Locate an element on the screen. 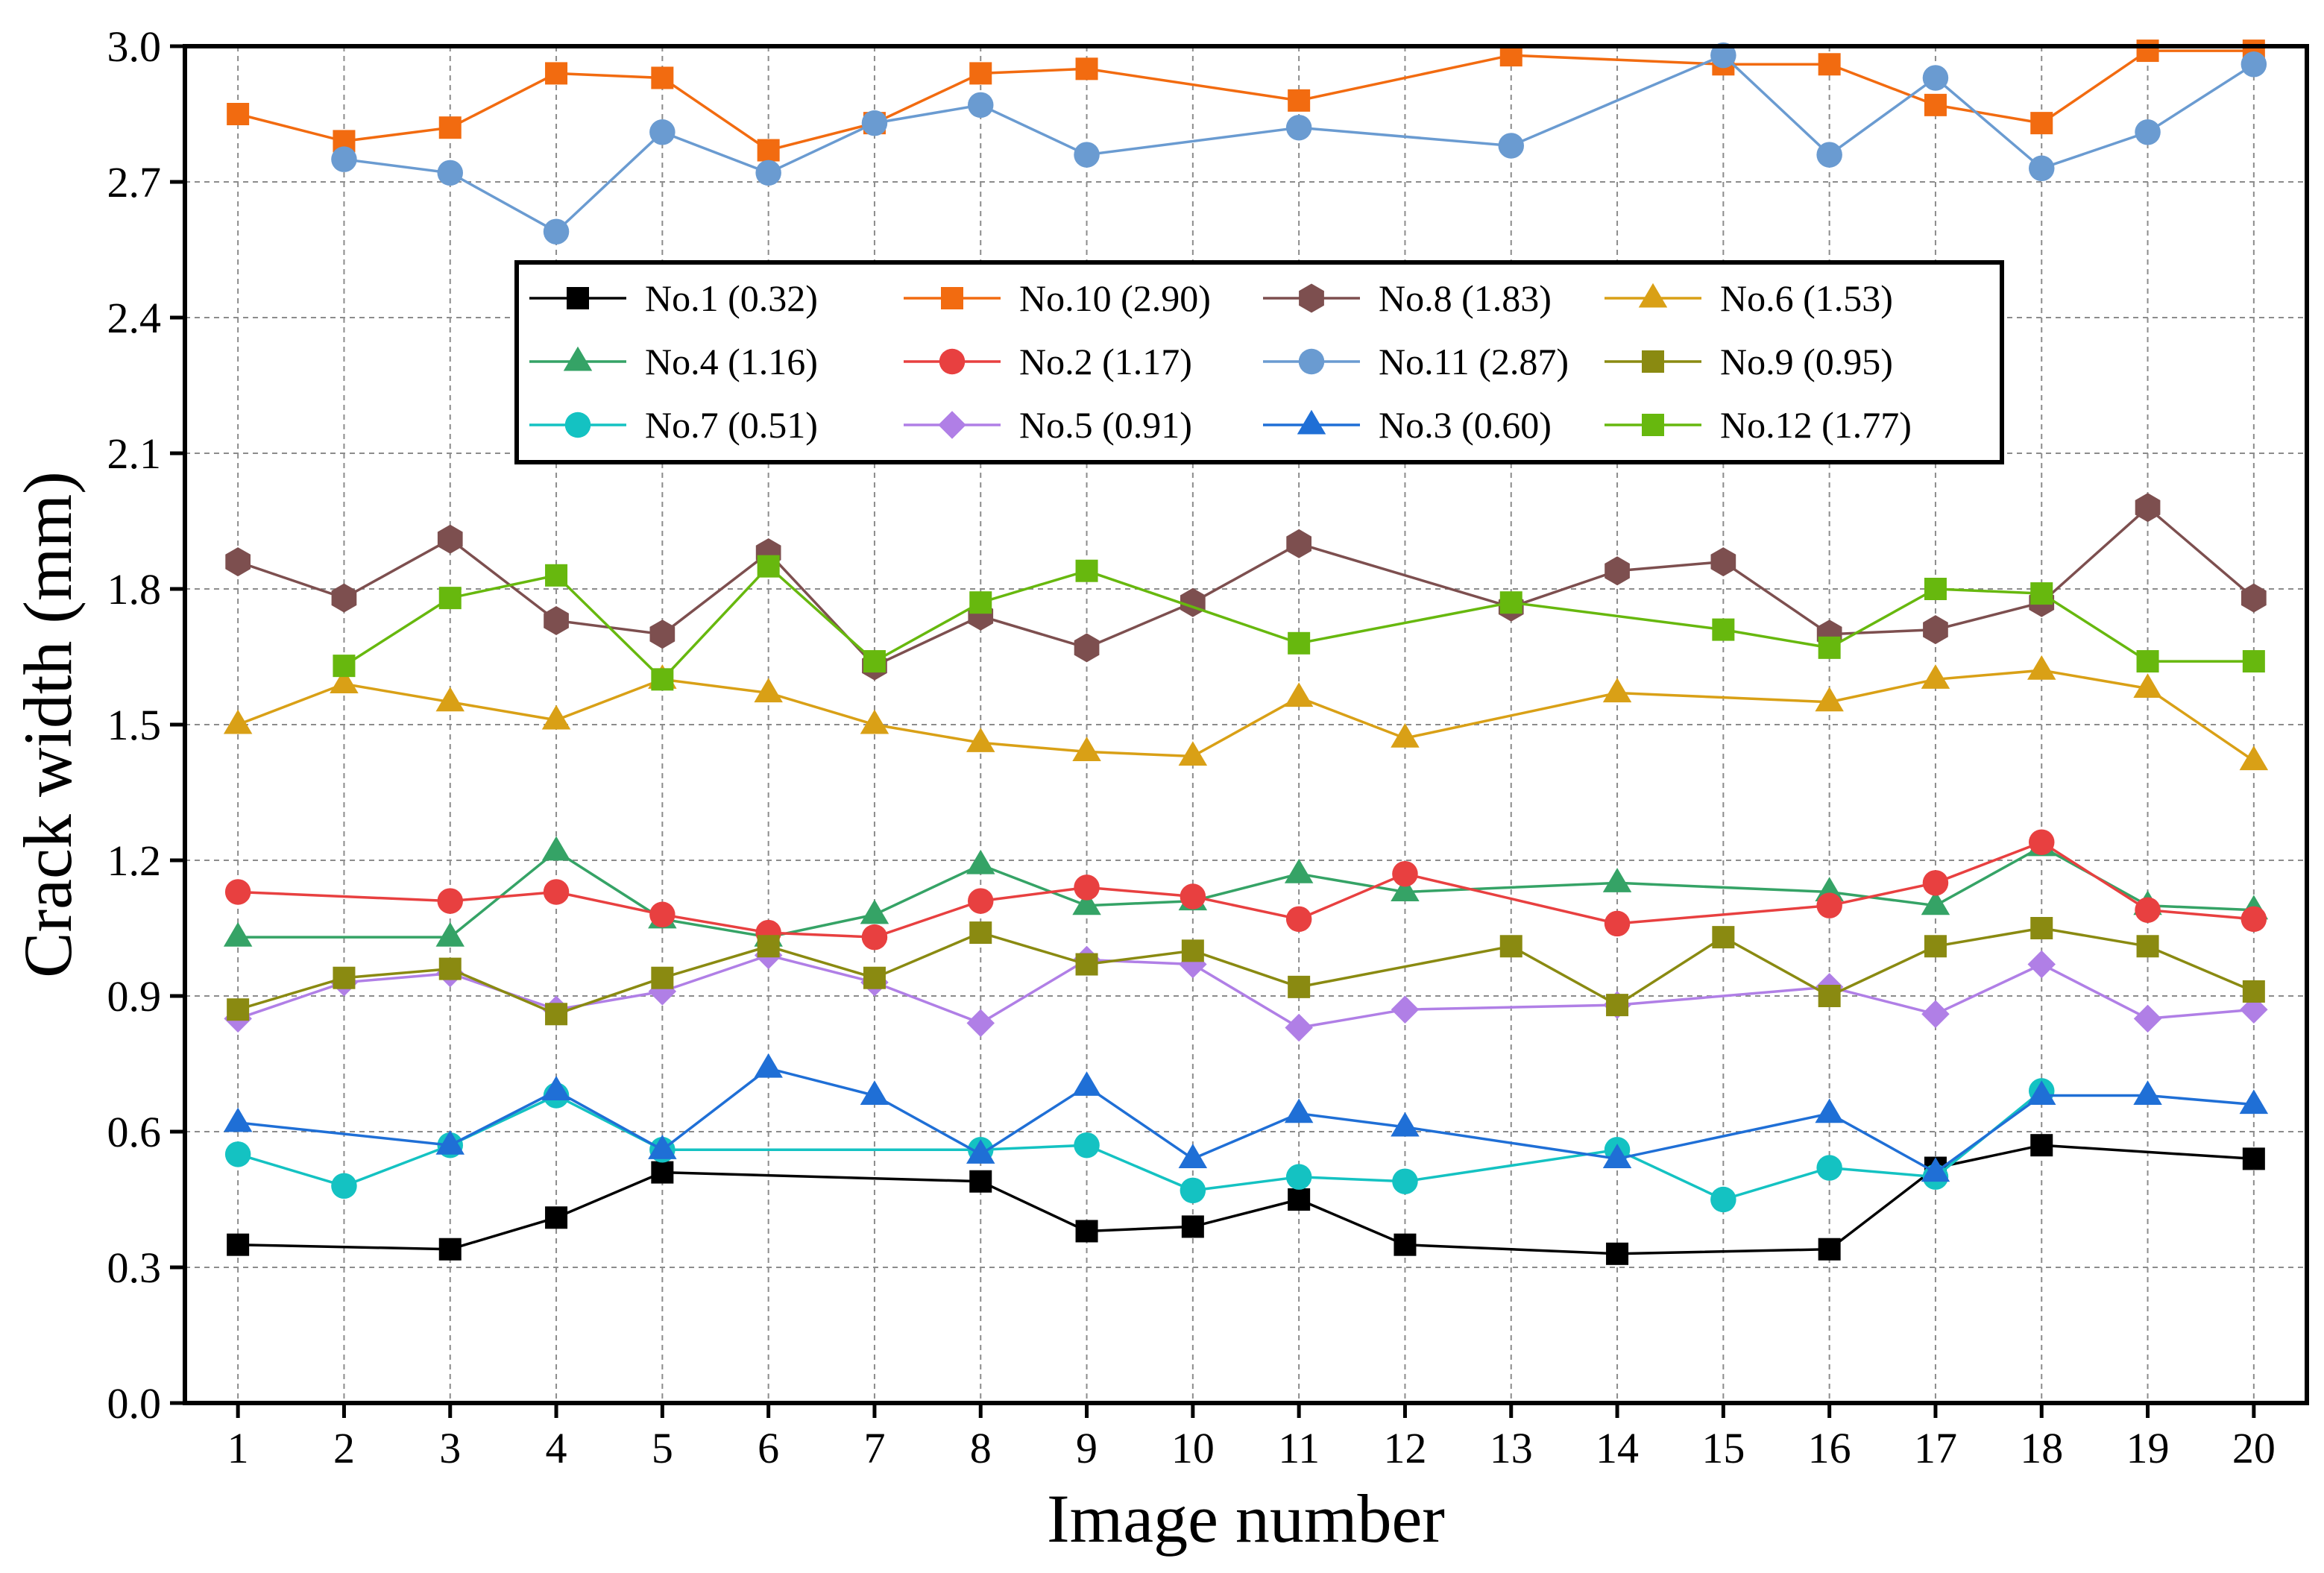 This screenshot has height=1573, width=2324. legend-label: No.11 (2.87) is located at coordinates (1474, 361).